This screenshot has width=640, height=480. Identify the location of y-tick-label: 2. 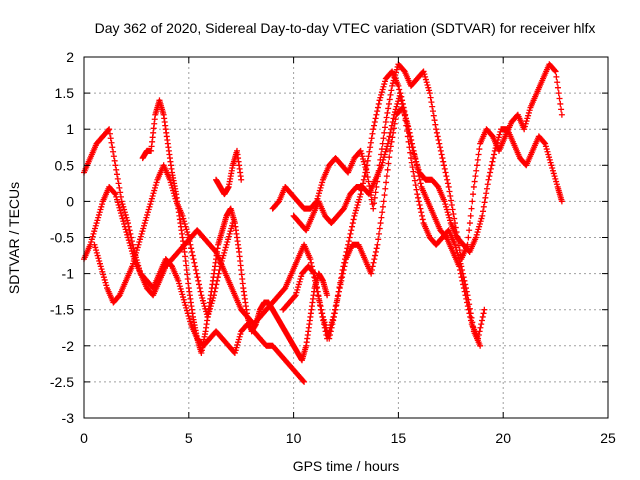
(70, 57).